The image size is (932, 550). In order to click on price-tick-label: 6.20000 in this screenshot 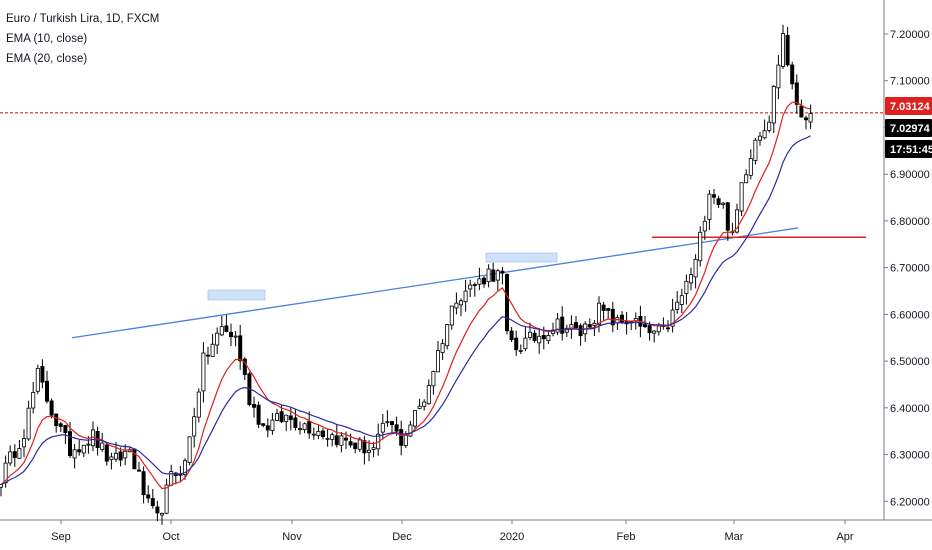, I will do `click(910, 502)`.